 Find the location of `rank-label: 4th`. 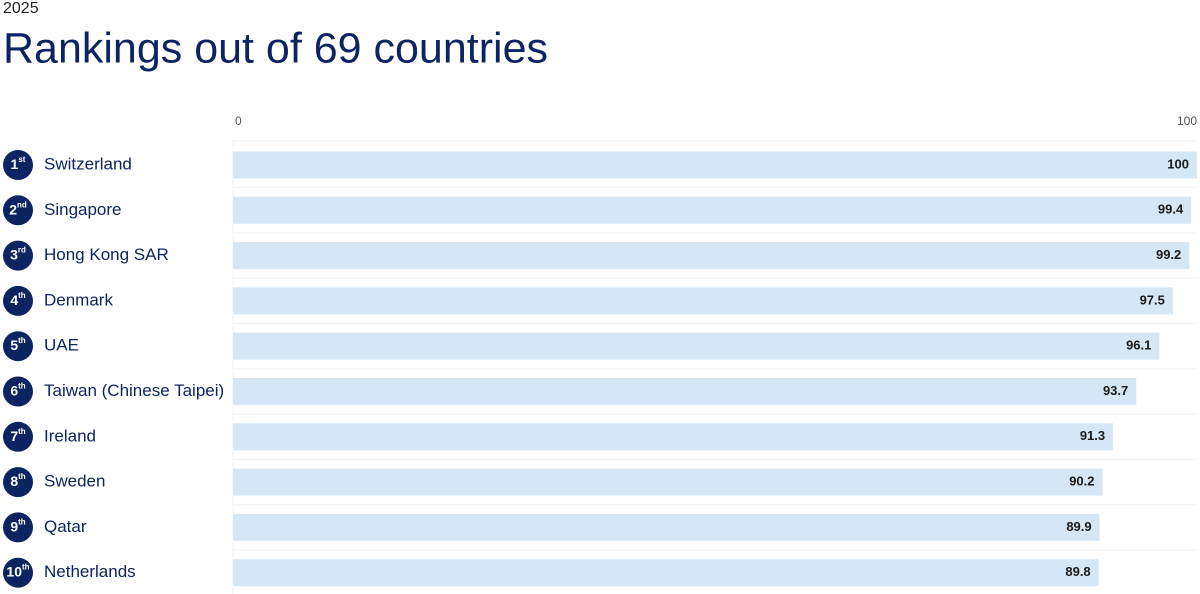

rank-label: 4th is located at coordinates (17, 299).